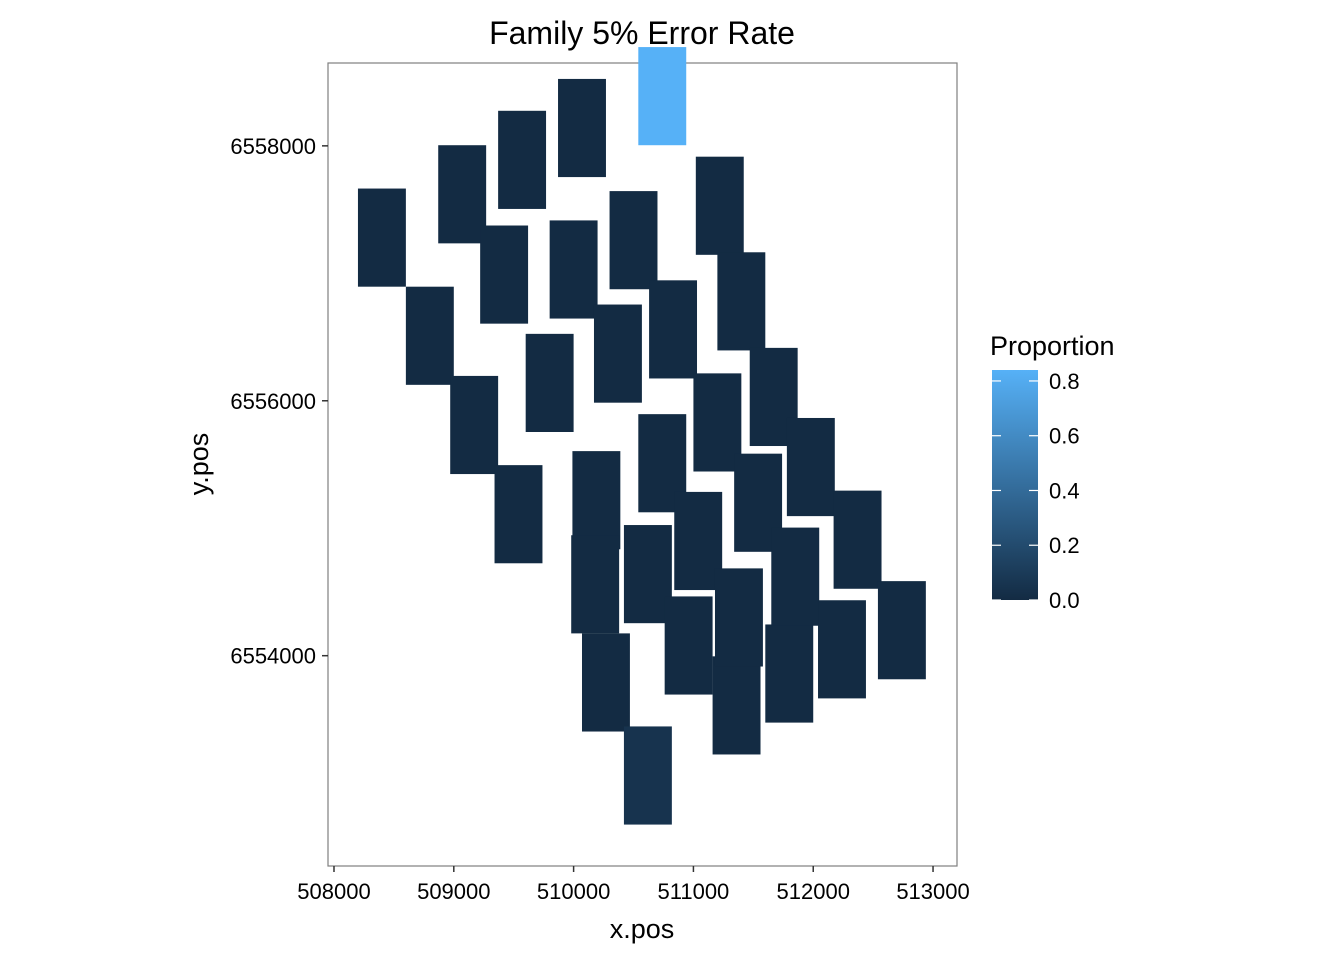  What do you see at coordinates (273, 146) in the screenshot?
I see `y-tick-label-6558000: 6558000` at bounding box center [273, 146].